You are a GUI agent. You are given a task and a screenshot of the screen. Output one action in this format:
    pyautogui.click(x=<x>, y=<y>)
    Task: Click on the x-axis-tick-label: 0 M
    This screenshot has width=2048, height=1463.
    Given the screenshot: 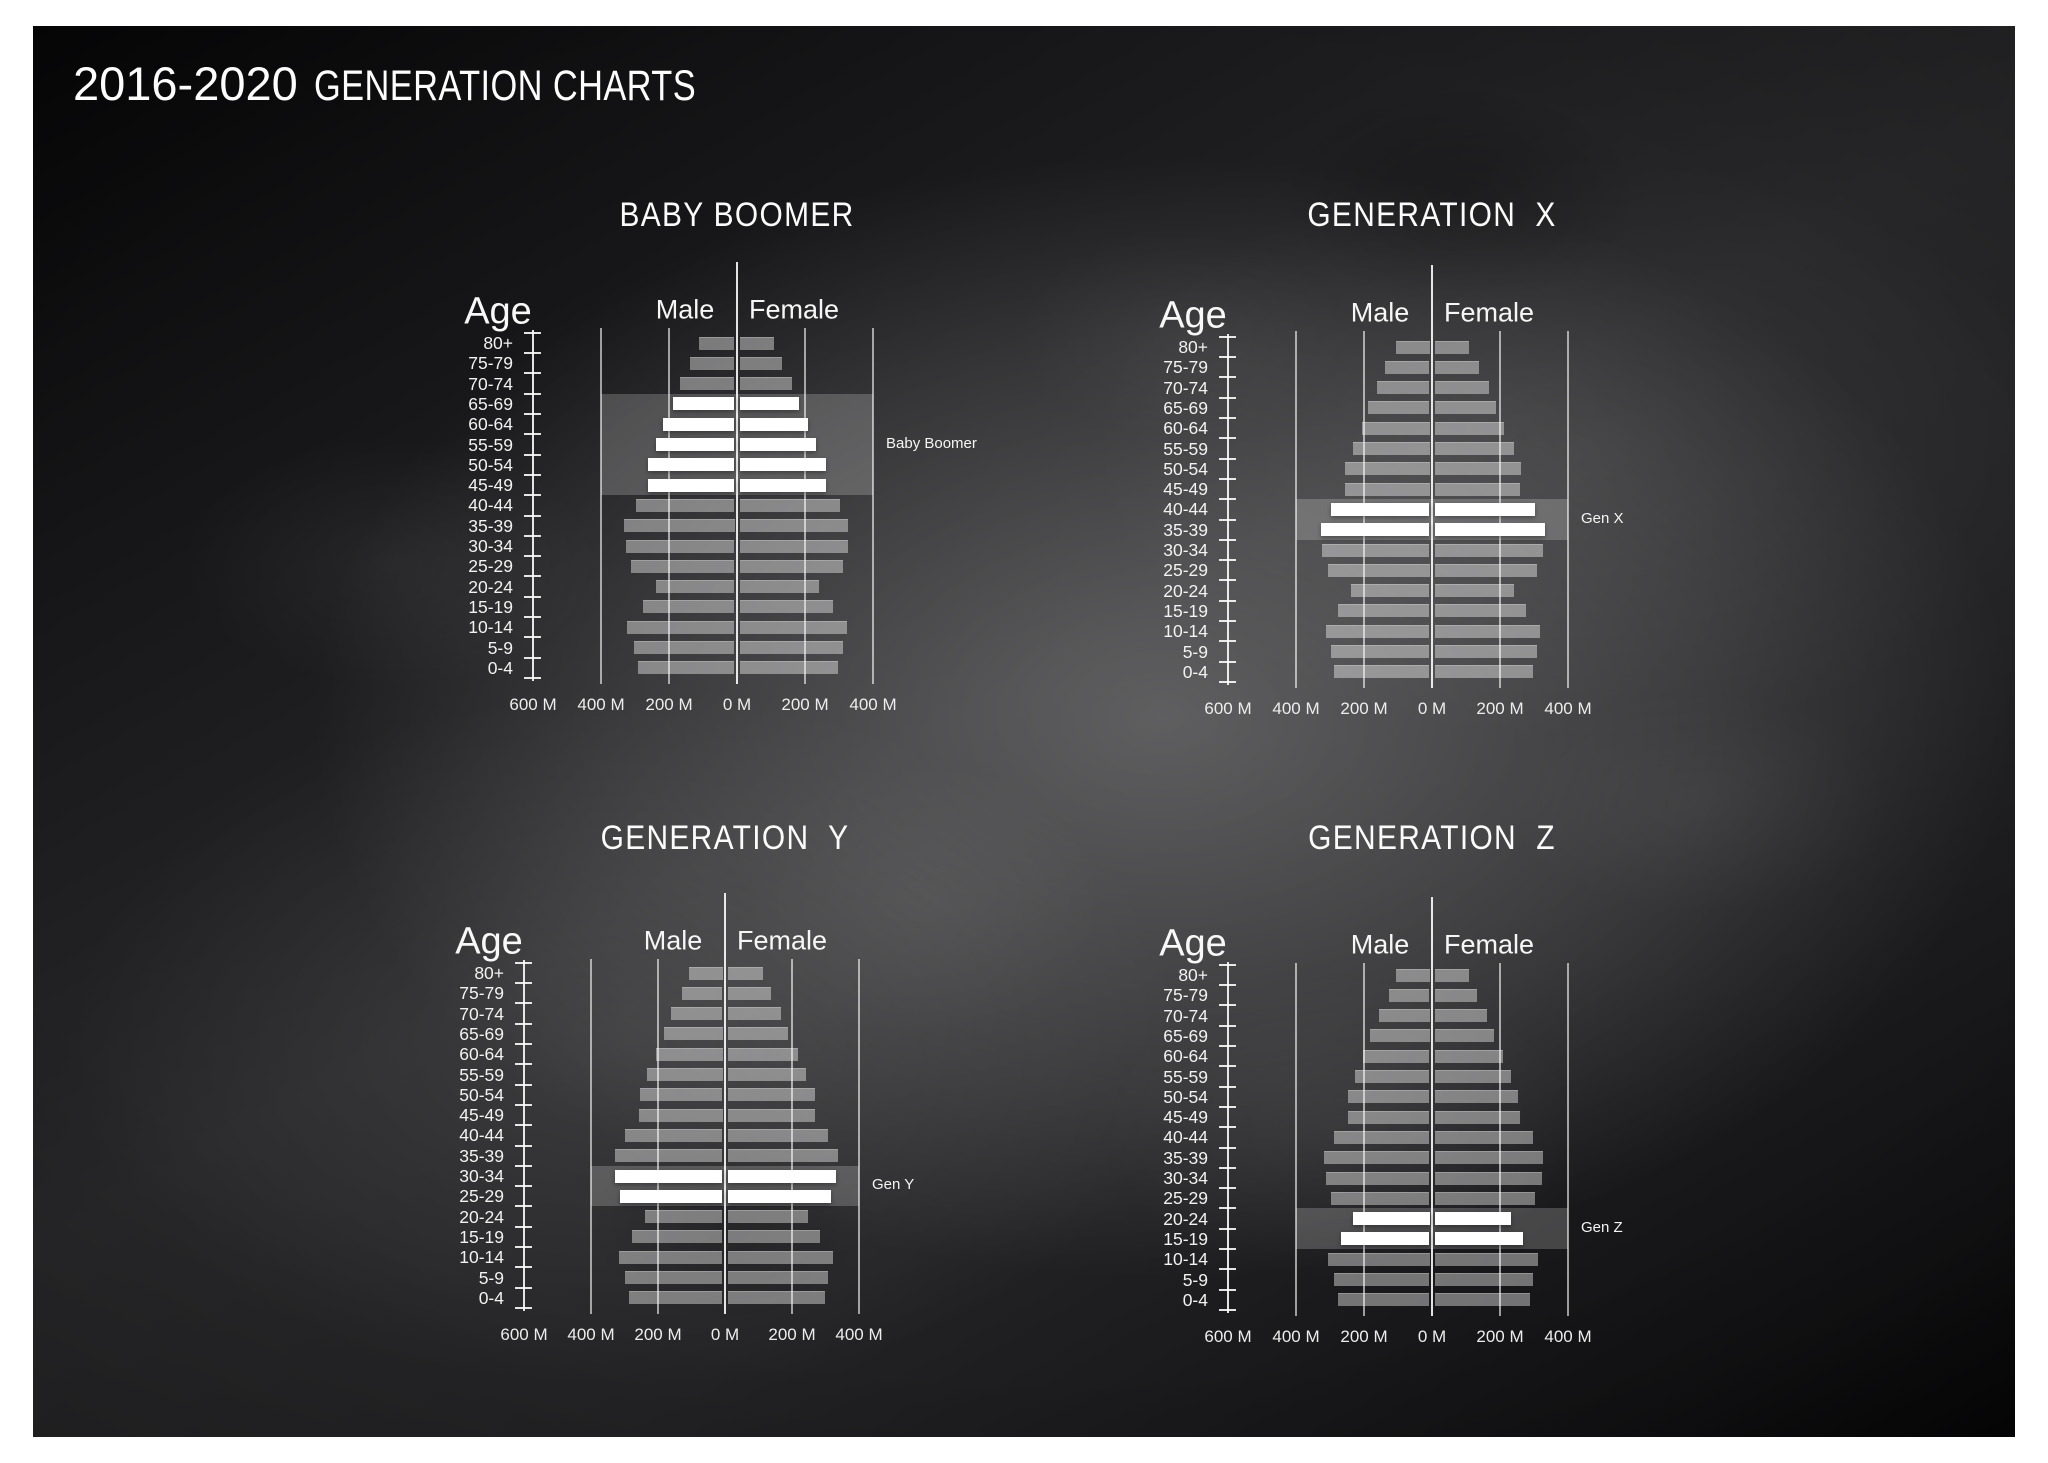 What is the action you would take?
    pyautogui.click(x=737, y=704)
    